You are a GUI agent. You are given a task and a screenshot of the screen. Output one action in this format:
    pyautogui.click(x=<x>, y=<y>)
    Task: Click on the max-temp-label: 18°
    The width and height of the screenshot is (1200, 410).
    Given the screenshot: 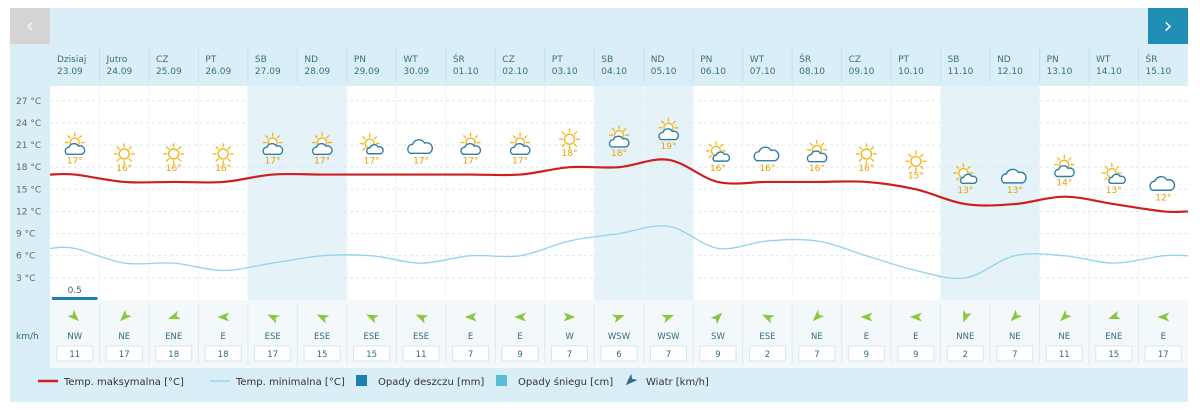 What is the action you would take?
    pyautogui.click(x=619, y=154)
    